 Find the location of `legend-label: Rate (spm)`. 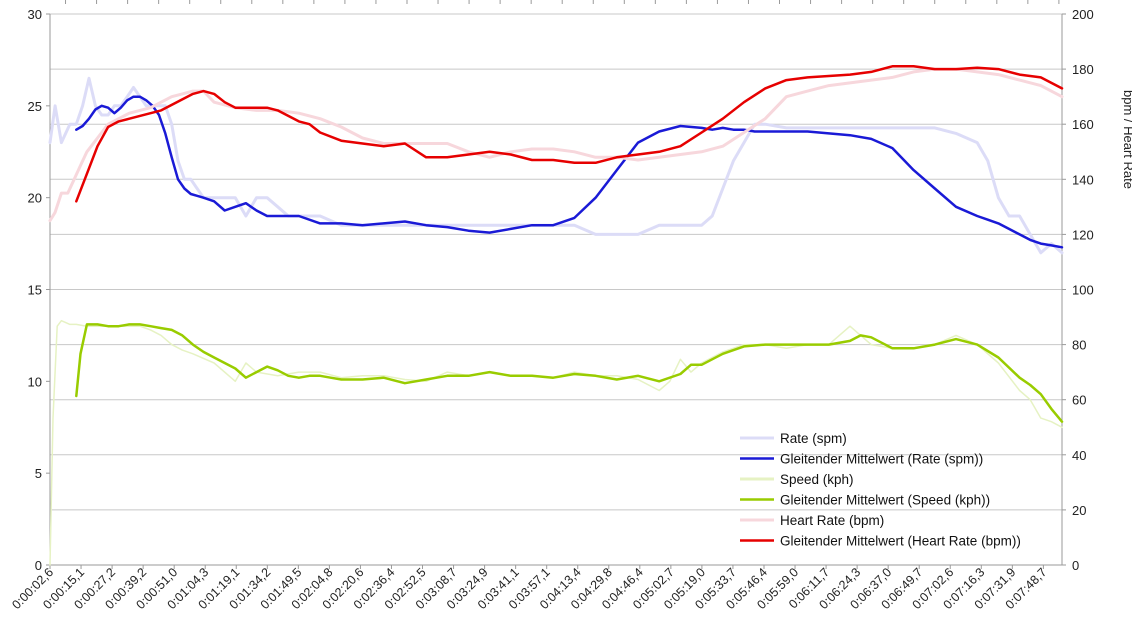

legend-label: Rate (spm) is located at coordinates (813, 438).